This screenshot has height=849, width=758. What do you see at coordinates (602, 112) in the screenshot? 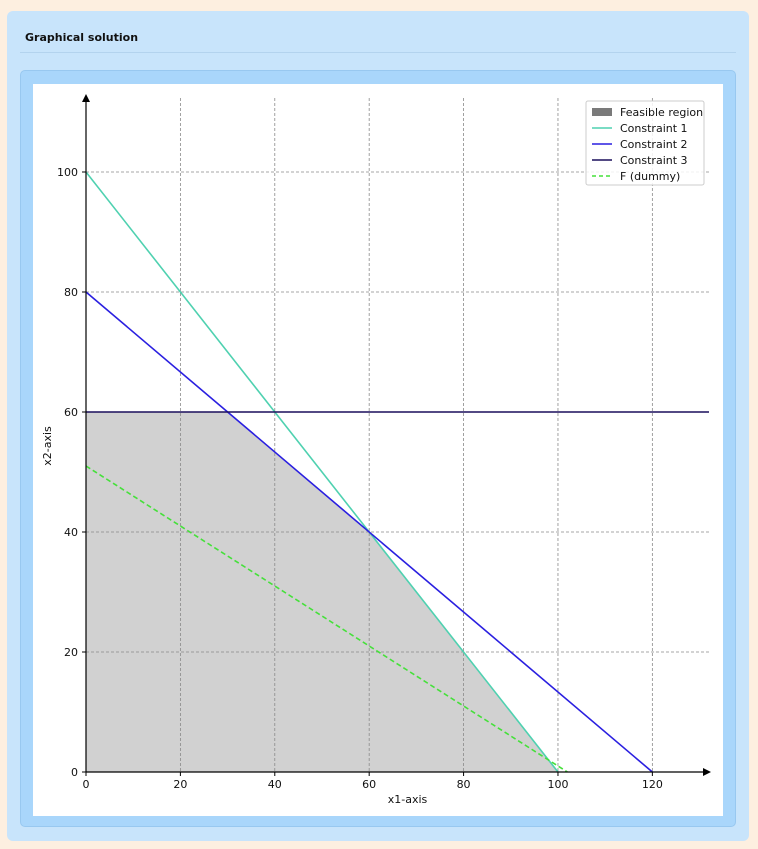
I see `legend-swatch` at bounding box center [602, 112].